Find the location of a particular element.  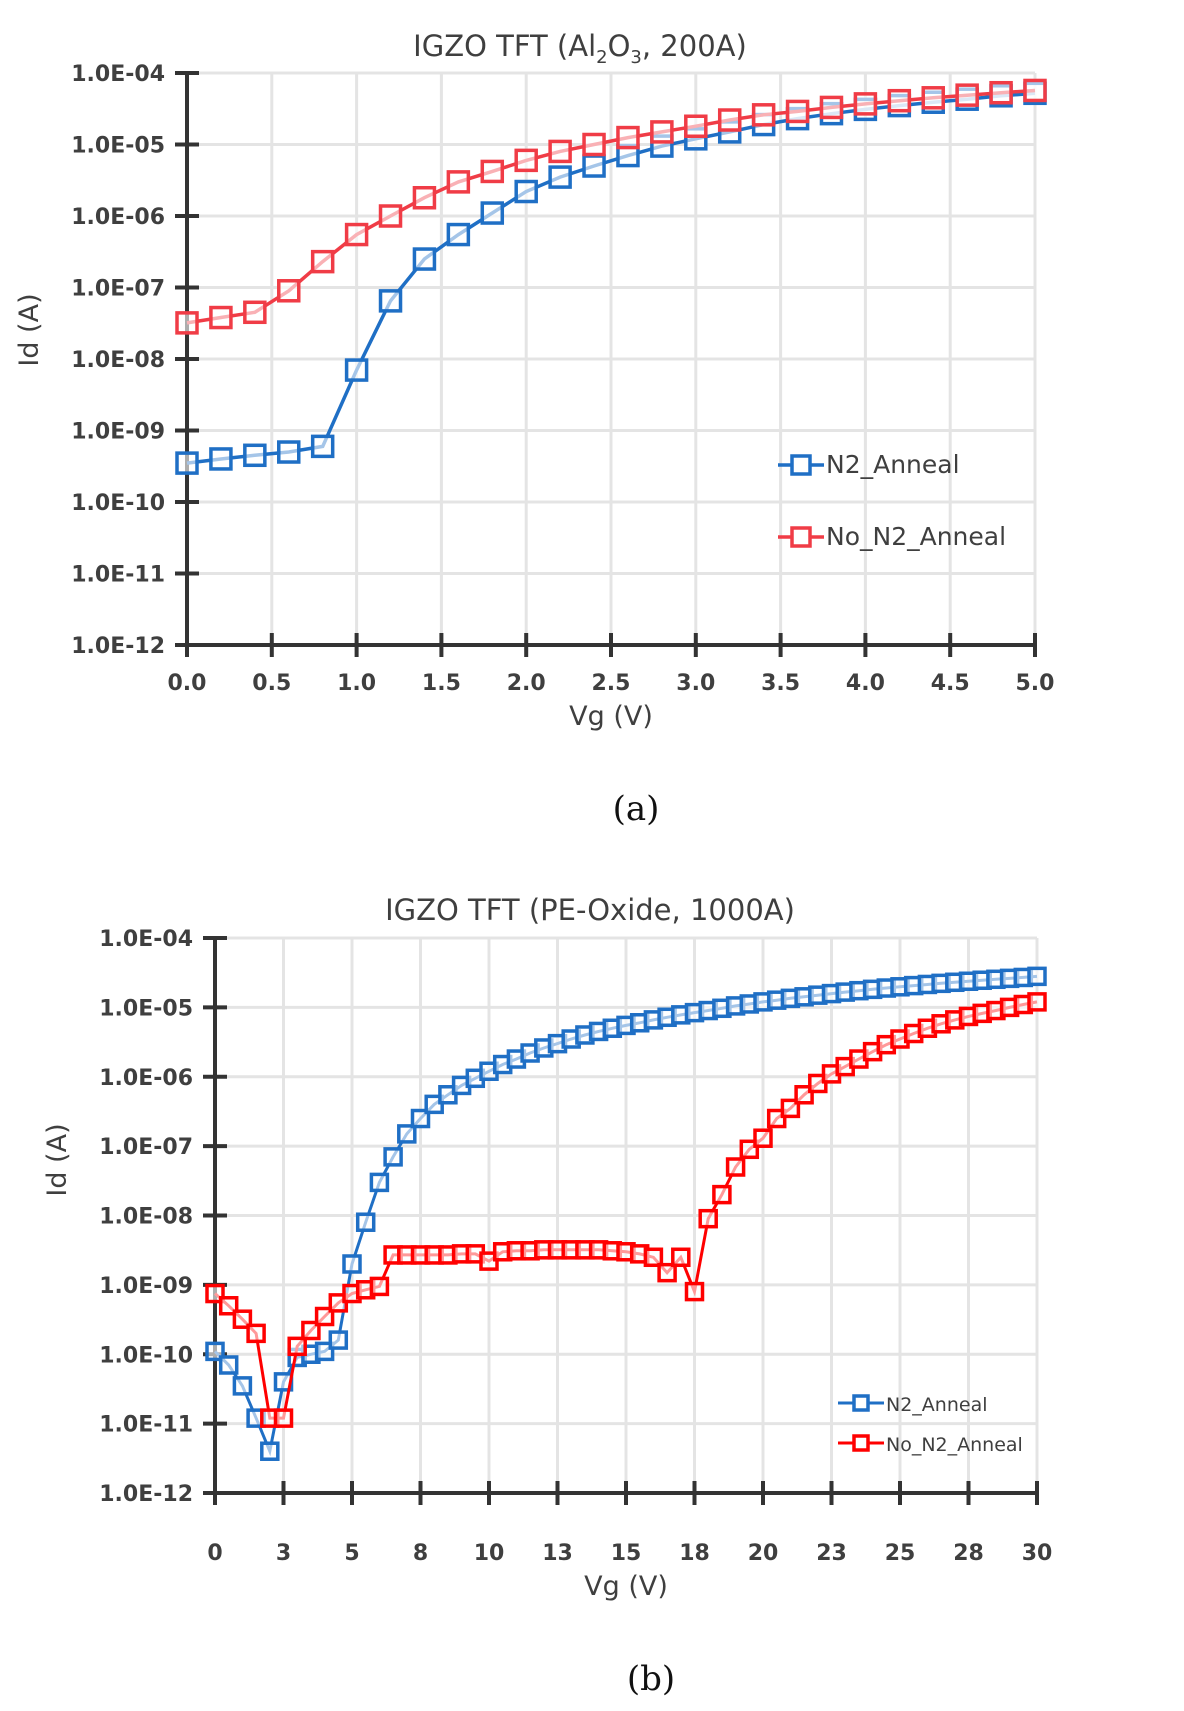

title-part: 3 is located at coordinates (635, 57).